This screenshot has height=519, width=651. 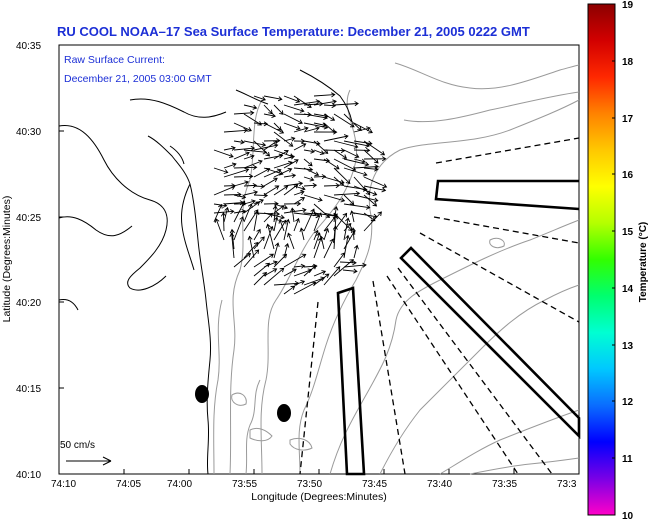 What do you see at coordinates (504, 484) in the screenshot?
I see `x-tick-7: 73:35` at bounding box center [504, 484].